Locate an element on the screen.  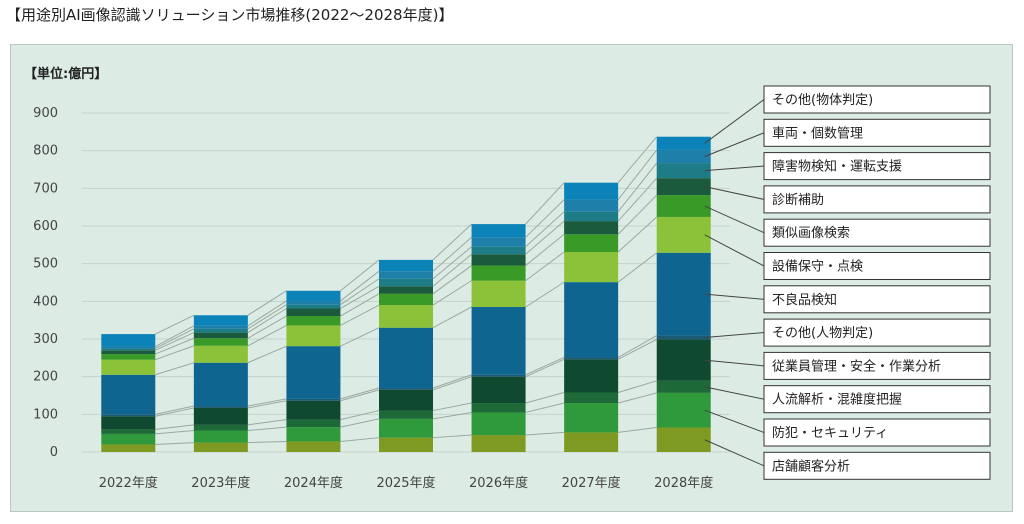
legend-label: 類似画像検索 is located at coordinates (811, 233).